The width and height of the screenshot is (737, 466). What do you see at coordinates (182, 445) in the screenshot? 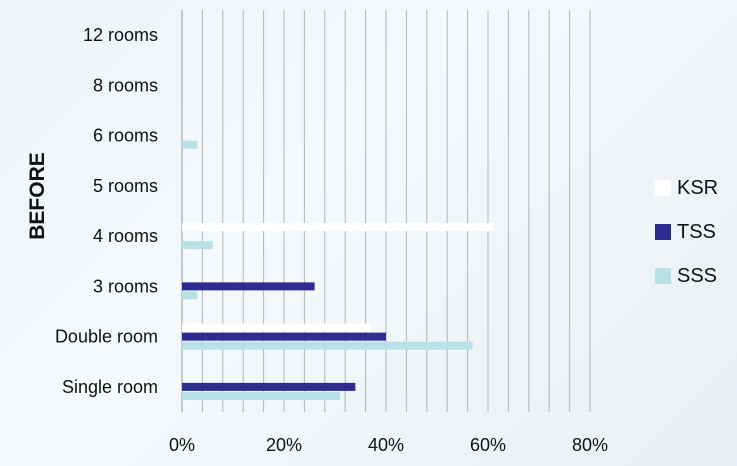
I see `x-tick-label: 0%` at bounding box center [182, 445].